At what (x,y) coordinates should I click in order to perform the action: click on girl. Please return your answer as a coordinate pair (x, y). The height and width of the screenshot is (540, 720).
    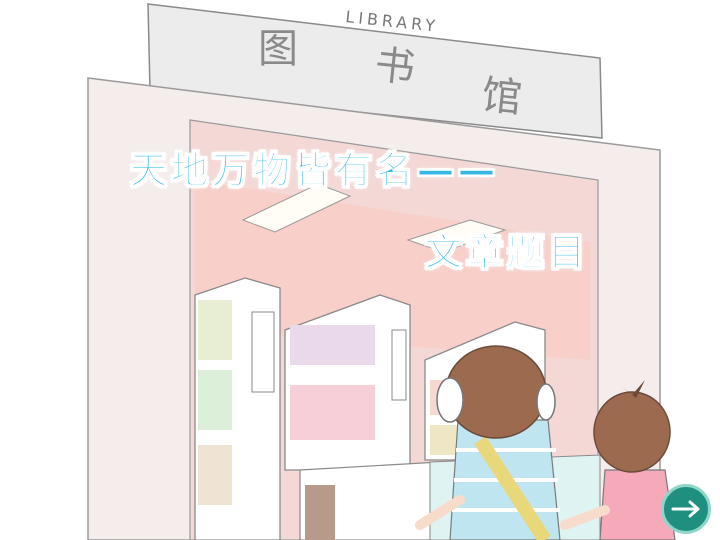
    Looking at the image, I should click on (618, 460).